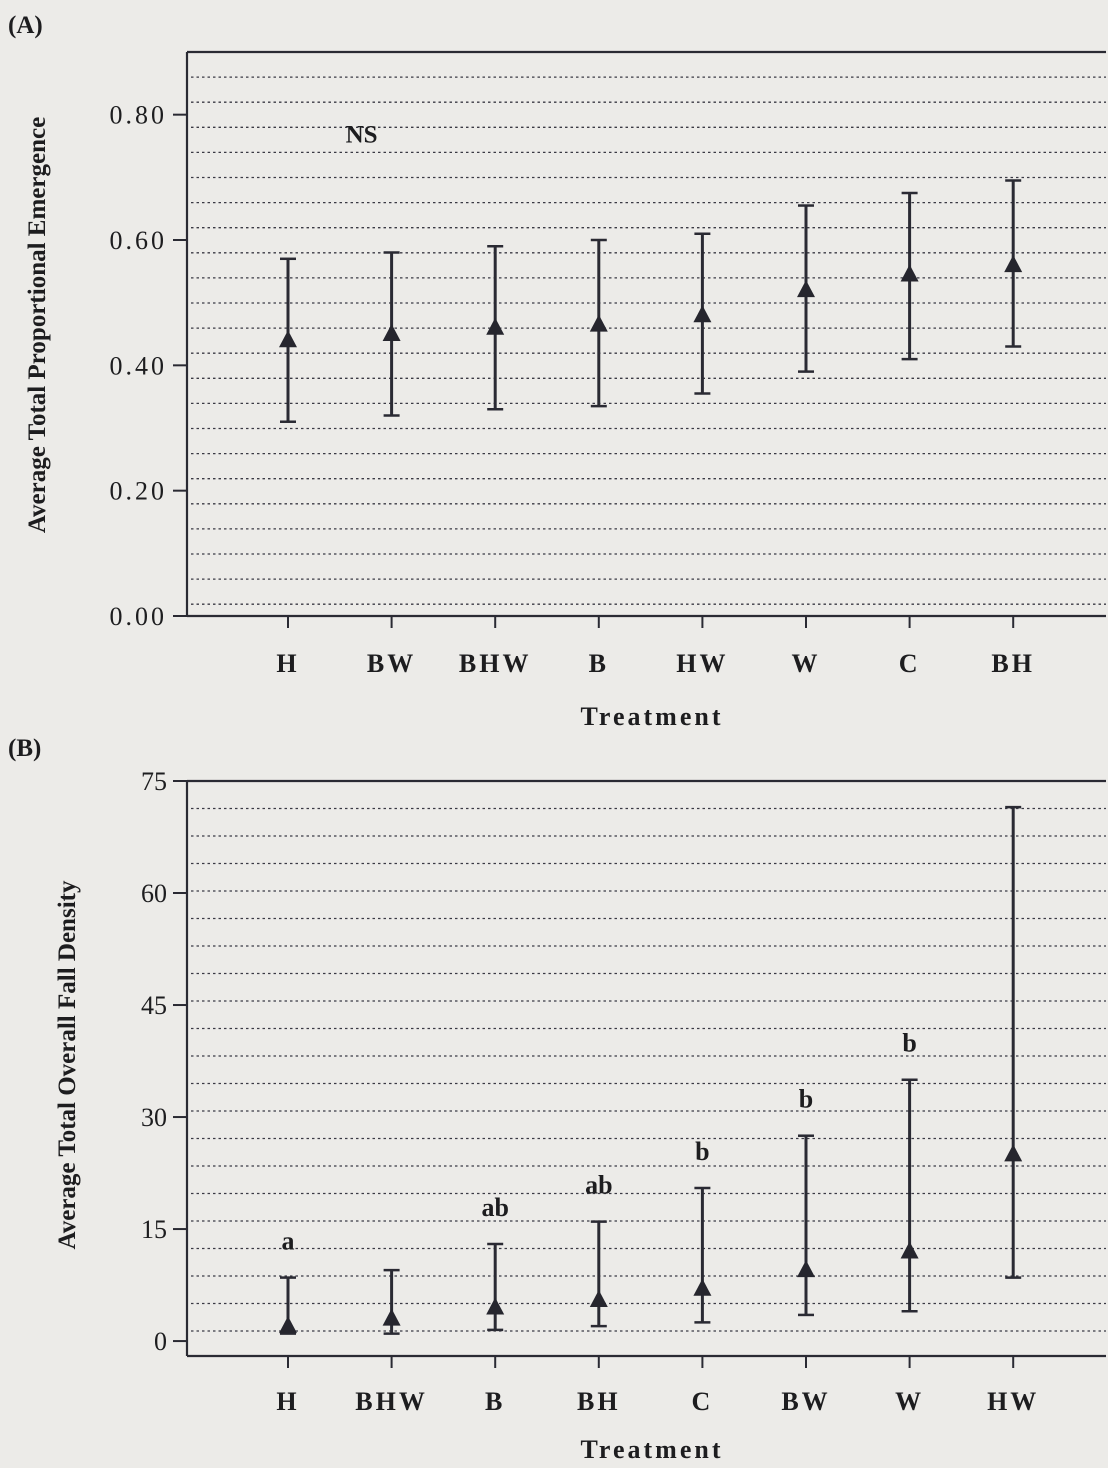 The width and height of the screenshot is (1108, 1468). What do you see at coordinates (1013, 1401) in the screenshot?
I see `panel-b-category-label: HW` at bounding box center [1013, 1401].